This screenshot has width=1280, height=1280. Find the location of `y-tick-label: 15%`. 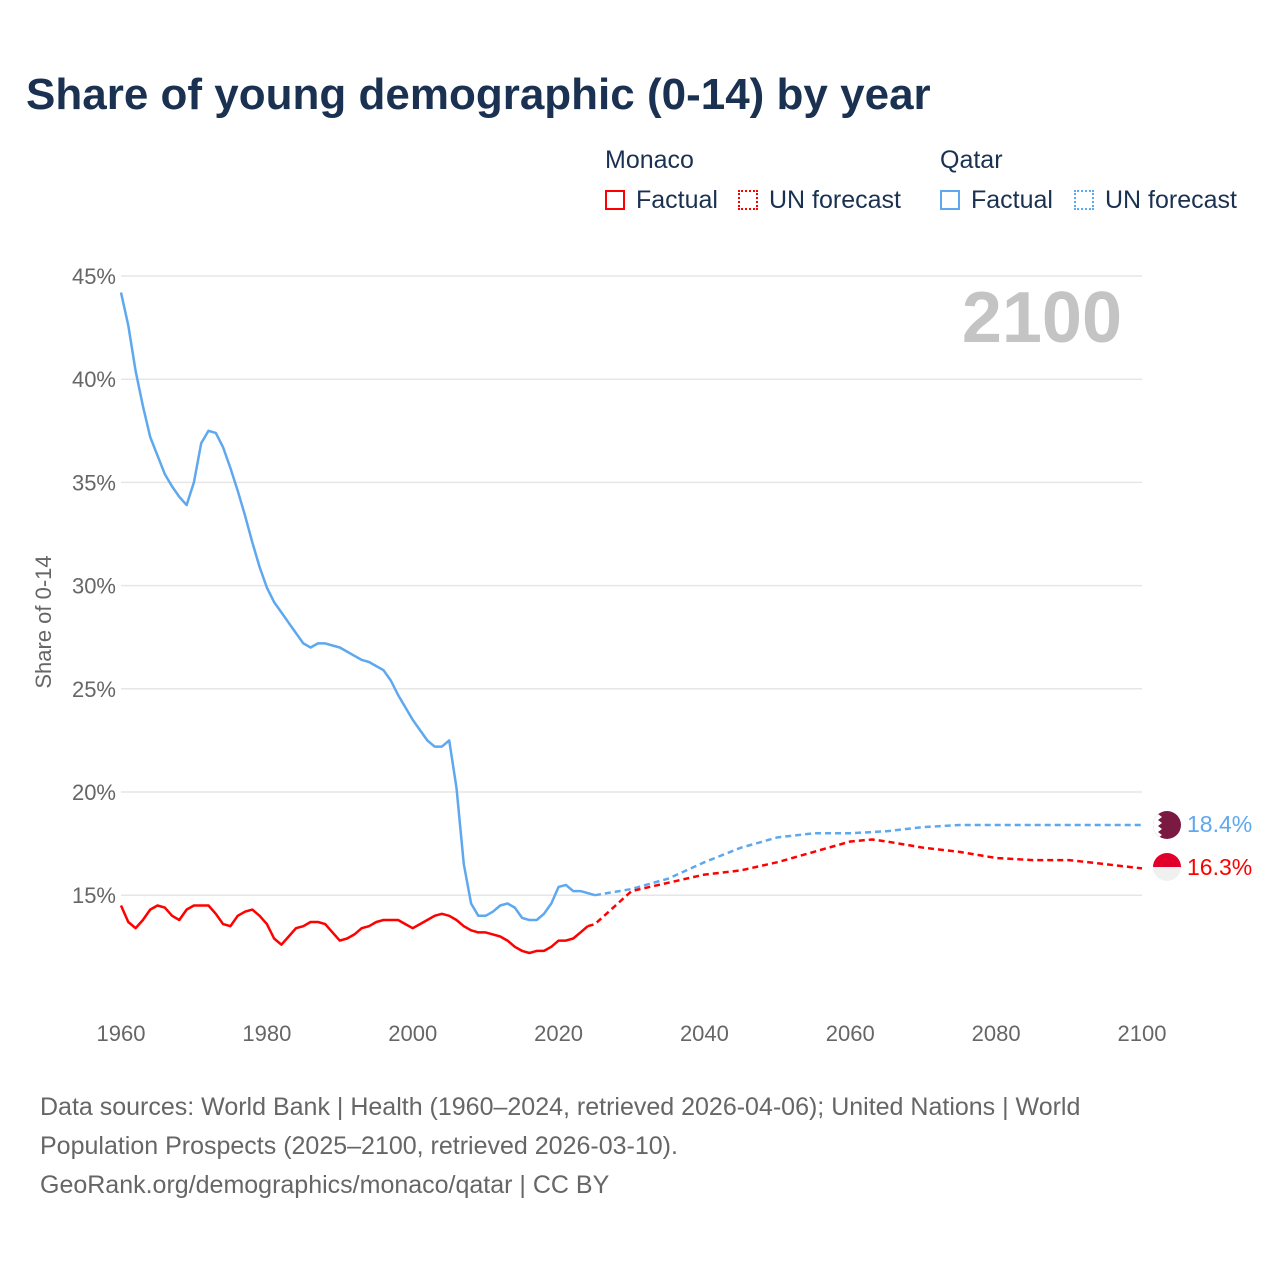

y-tick-label: 15% is located at coordinates (94, 895).